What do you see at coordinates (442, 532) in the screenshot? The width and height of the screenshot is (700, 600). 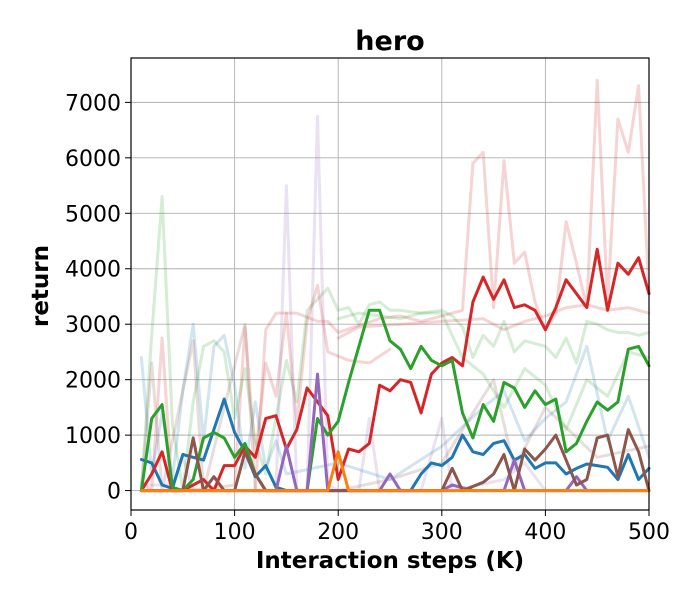 I see `x-tick-label: 300` at bounding box center [442, 532].